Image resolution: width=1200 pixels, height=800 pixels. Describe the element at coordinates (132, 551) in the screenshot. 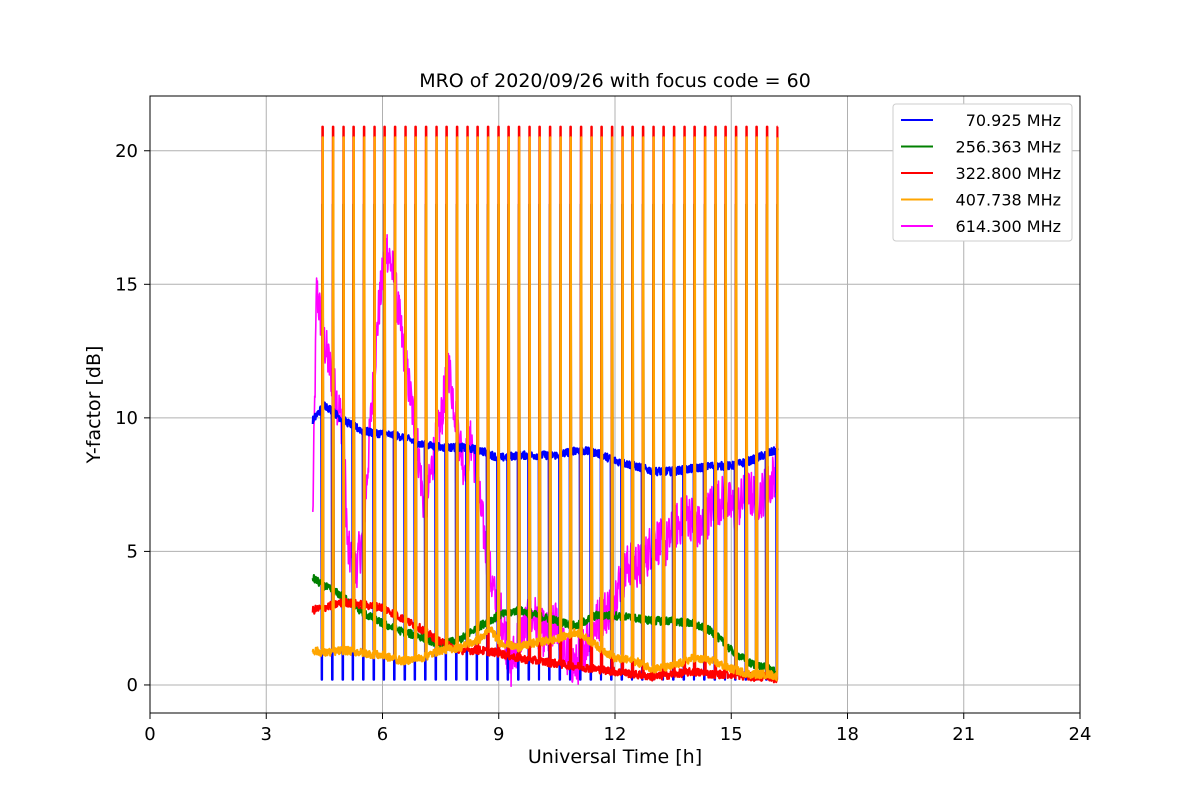

I see `y-tick-label: 5` at that location.